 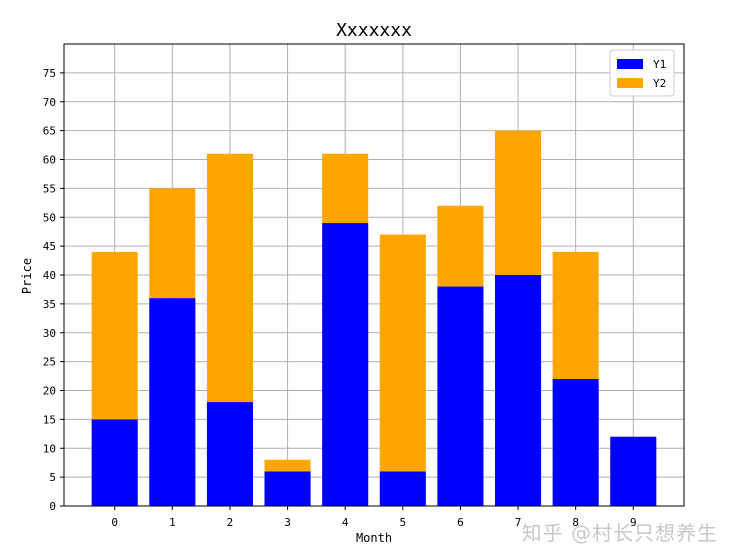 What do you see at coordinates (49, 391) in the screenshot?
I see `y-tick-label: 20` at bounding box center [49, 391].